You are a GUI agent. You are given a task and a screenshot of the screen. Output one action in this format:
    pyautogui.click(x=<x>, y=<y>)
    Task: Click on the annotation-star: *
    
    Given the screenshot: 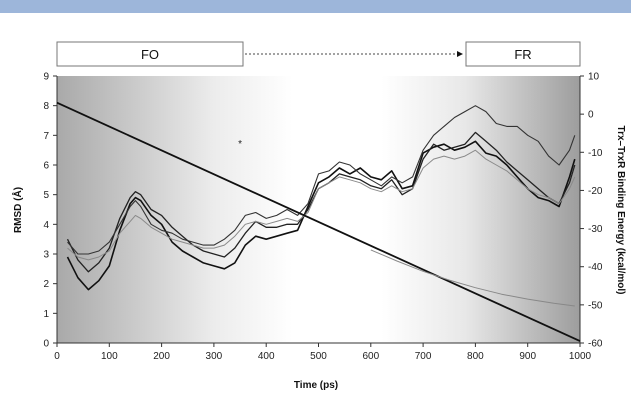 What is the action you would take?
    pyautogui.click(x=240, y=144)
    